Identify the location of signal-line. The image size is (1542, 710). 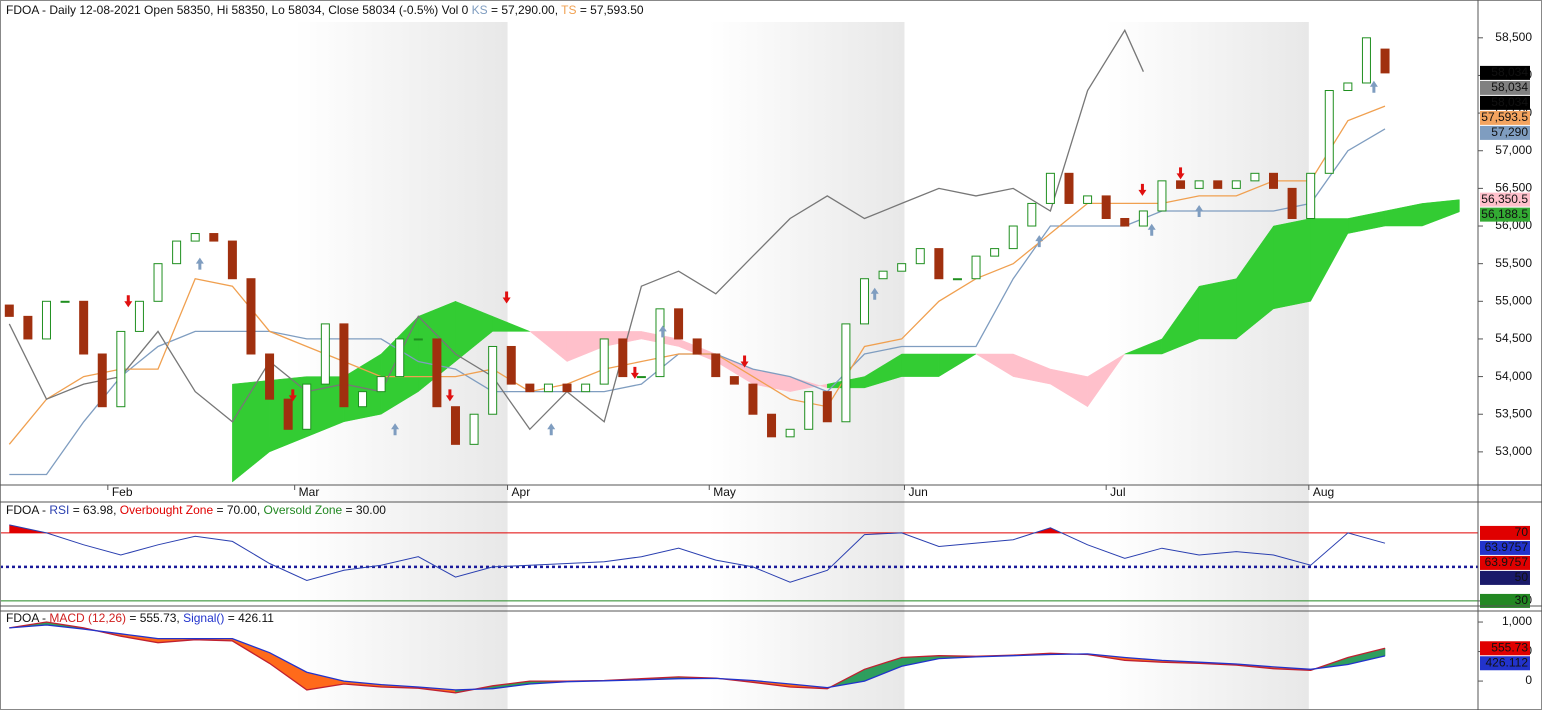
(697, 657).